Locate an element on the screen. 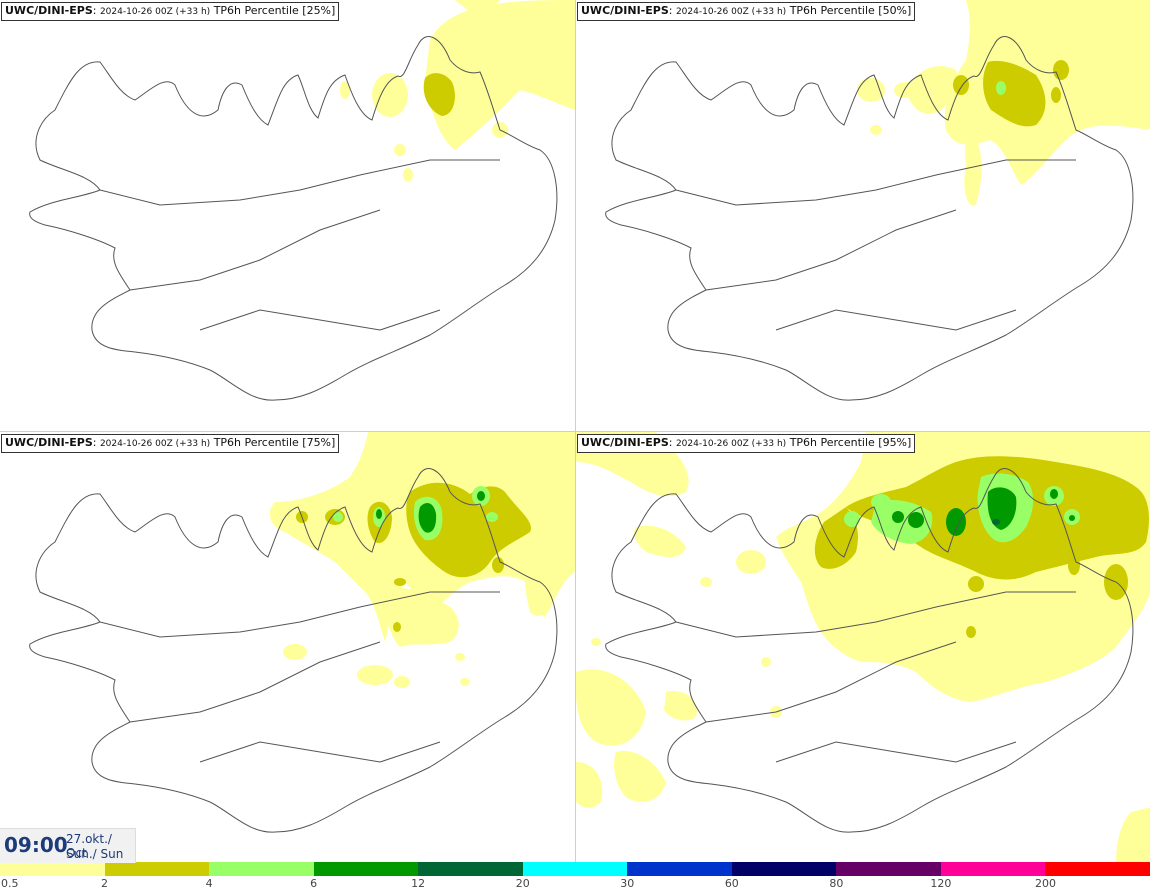  product-label: TP6h Percentile [50%] is located at coordinates (850, 10).